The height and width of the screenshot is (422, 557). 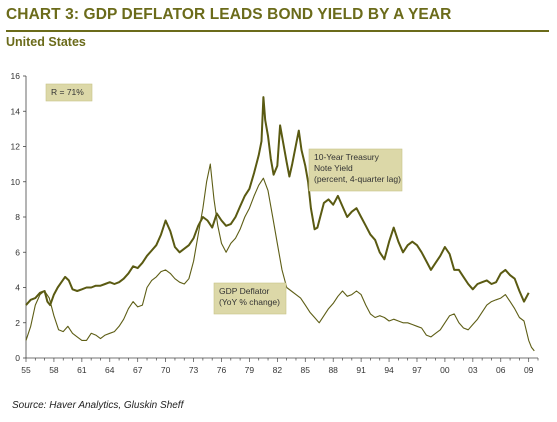 I want to click on x-tick-label: 70, so click(x=166, y=370).